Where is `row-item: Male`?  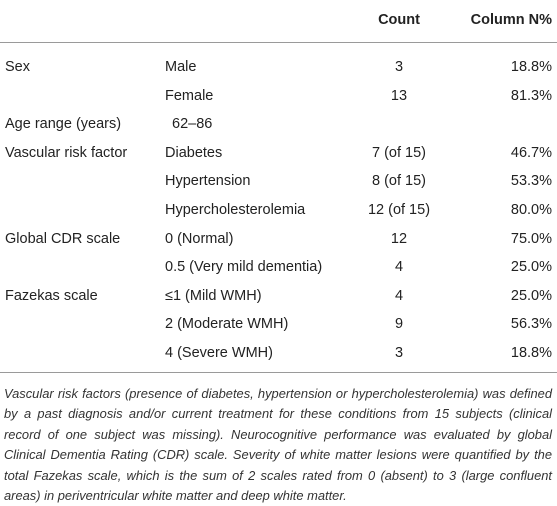
row-item: Male is located at coordinates (181, 67).